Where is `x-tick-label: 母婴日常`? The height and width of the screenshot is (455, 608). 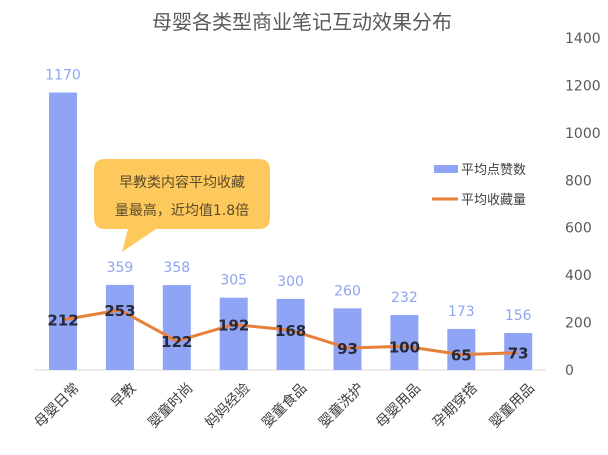 x-tick-label: 母婴日常 is located at coordinates (57, 405).